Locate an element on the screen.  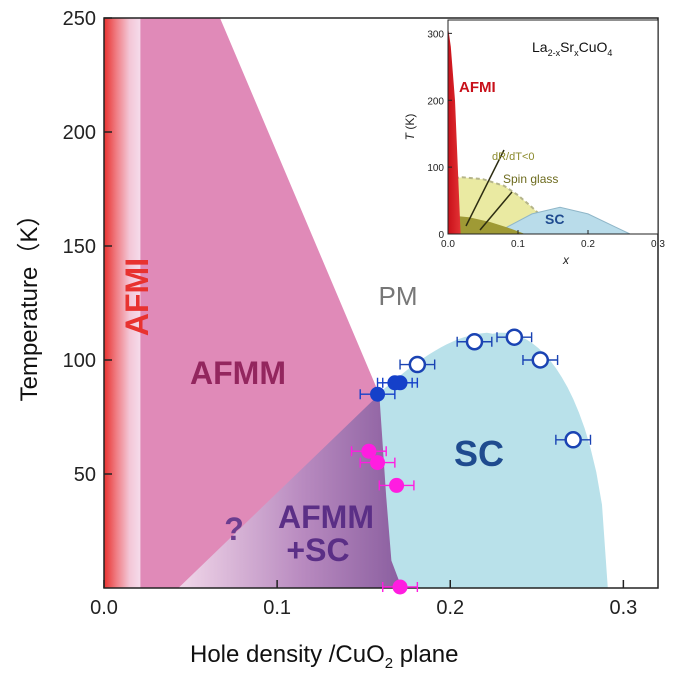
x-axis-title: Hole density /CuO2 plane is located at coordinates (324, 656).